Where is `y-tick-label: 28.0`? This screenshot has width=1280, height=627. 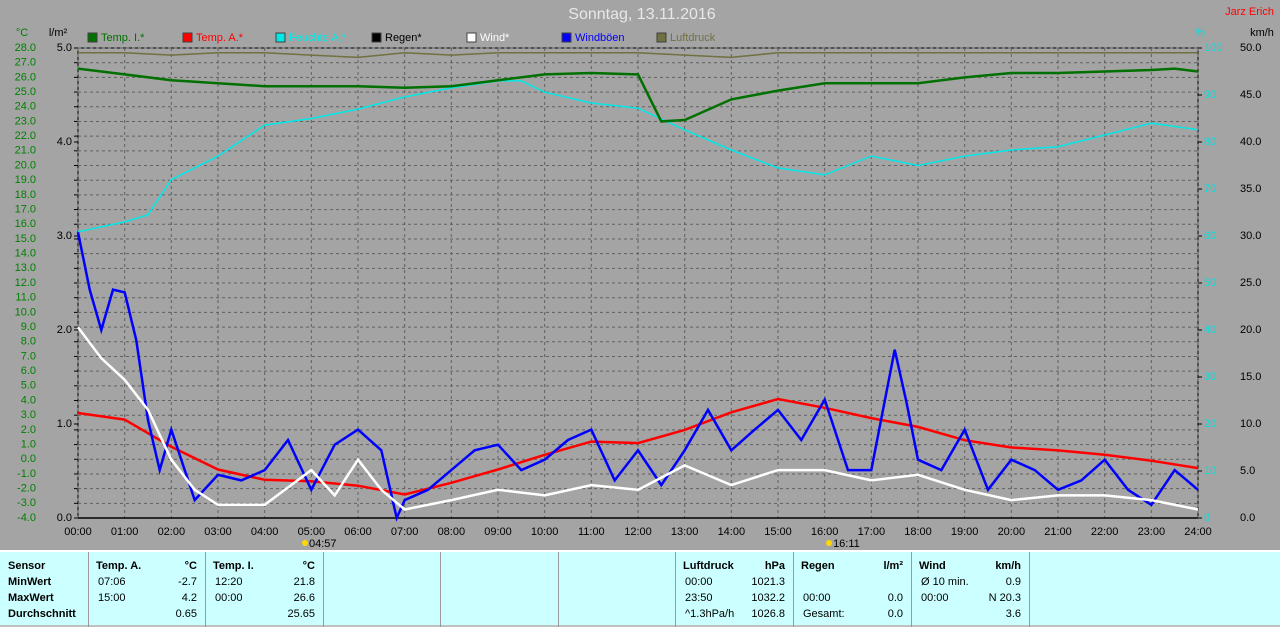 y-tick-label: 28.0 is located at coordinates (25, 48).